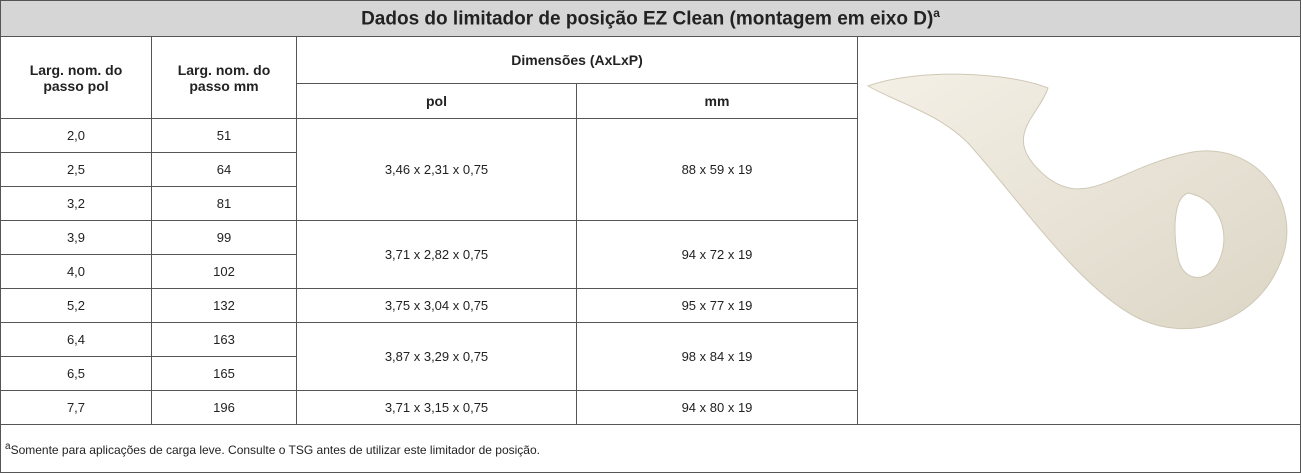  What do you see at coordinates (436, 305) in the screenshot?
I see `dimensions-in: 3,75 x 3,04 x 0,75` at bounding box center [436, 305].